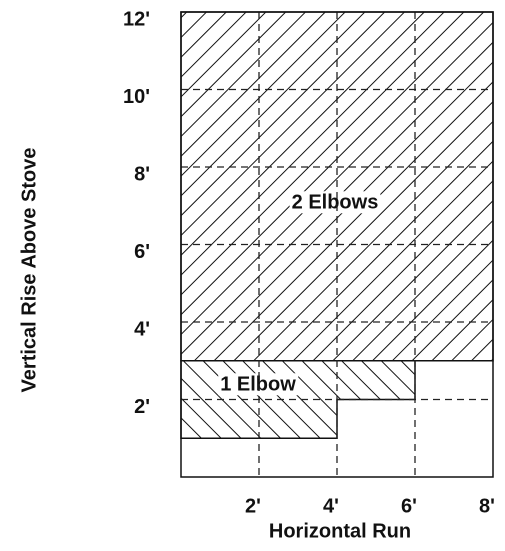 This screenshot has height=551, width=505. What do you see at coordinates (142, 252) in the screenshot?
I see `y-tick-label: 6'` at bounding box center [142, 252].